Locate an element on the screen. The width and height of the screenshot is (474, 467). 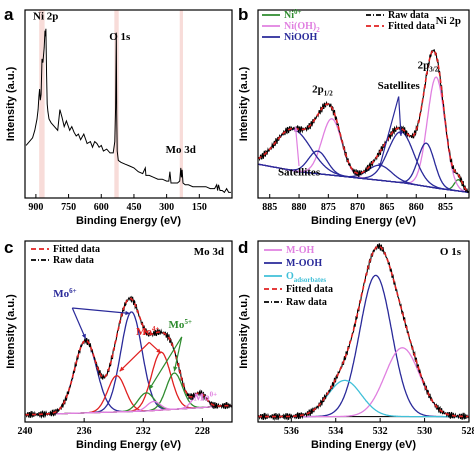
peak-annotation-main: Mo 3d is located at coordinates (181, 150).